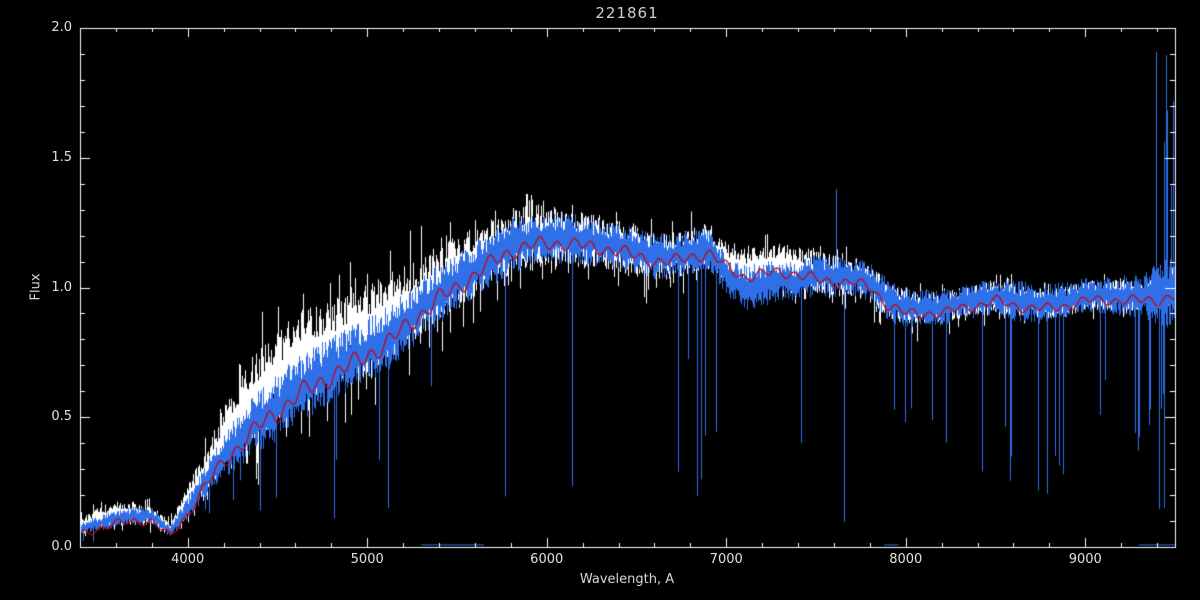  I want to click on x-tick-label: 7000, so click(726, 559).